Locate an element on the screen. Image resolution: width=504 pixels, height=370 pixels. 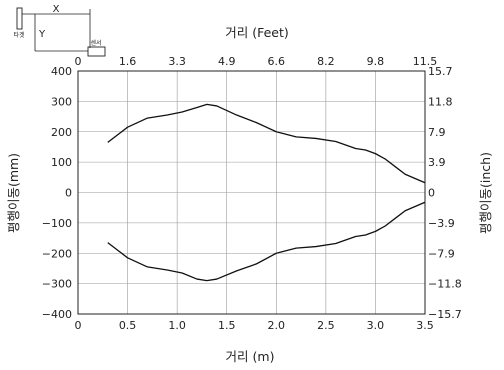
x-tick-label-top: 8.2 is located at coordinates (326, 61).